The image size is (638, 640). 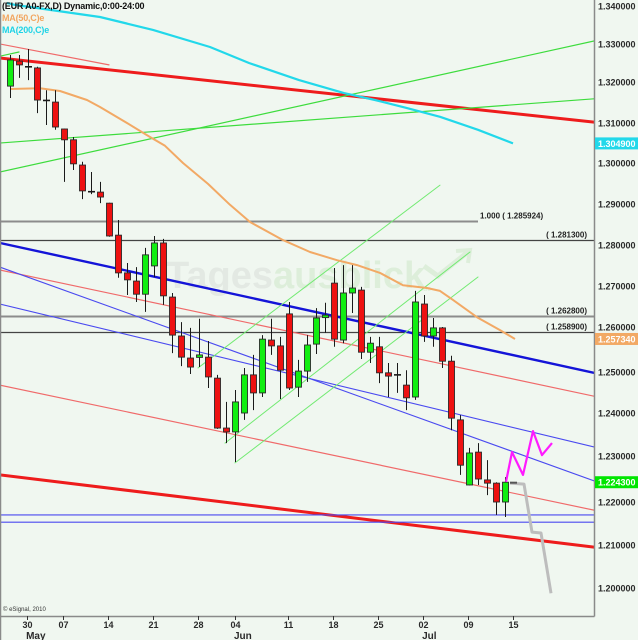 I want to click on trendline-channel-green-mid, so click(x=347, y=347).